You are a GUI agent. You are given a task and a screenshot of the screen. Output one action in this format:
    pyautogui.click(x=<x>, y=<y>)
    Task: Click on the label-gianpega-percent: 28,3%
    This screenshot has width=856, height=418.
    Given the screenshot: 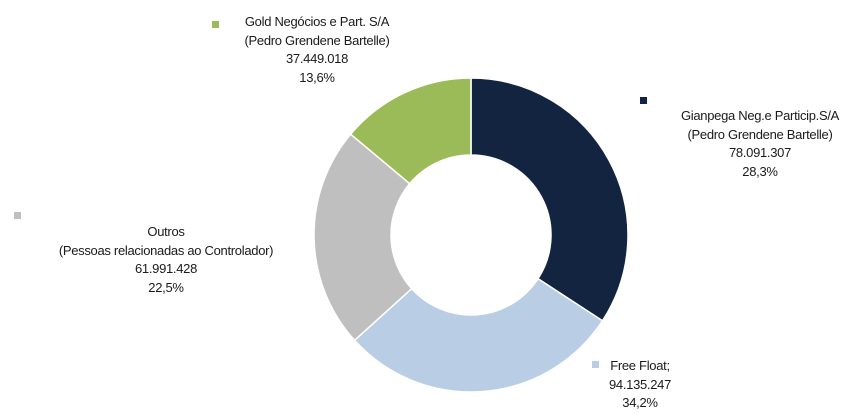 What is the action you would take?
    pyautogui.click(x=760, y=171)
    